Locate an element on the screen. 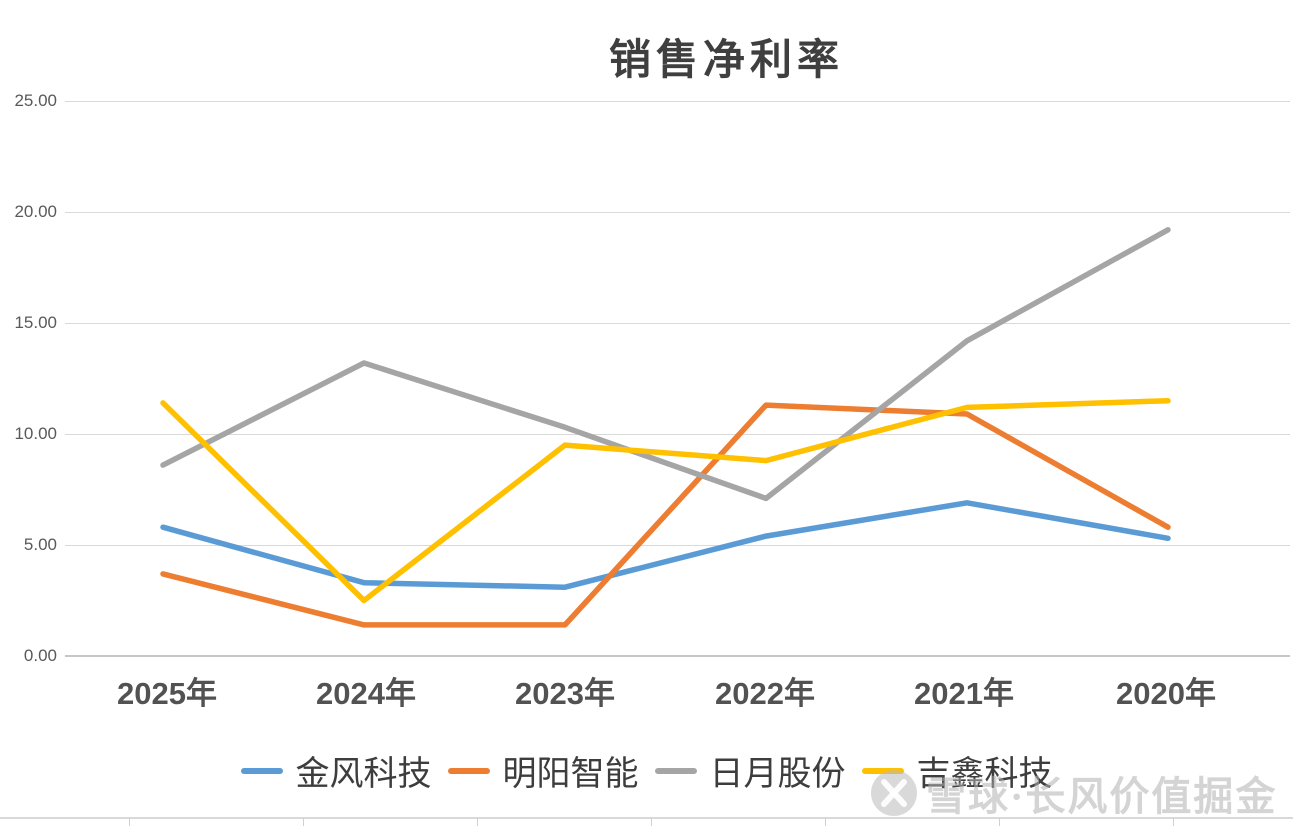 This screenshot has height=826, width=1293. legend-label: 金风科技 is located at coordinates (363, 774).